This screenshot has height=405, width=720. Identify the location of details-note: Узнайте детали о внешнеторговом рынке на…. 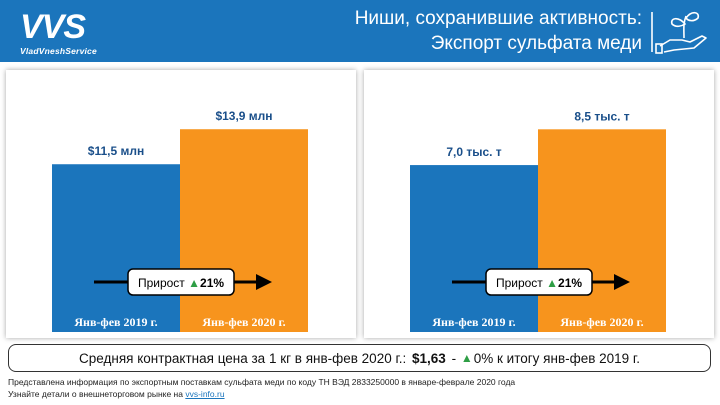
(116, 394).